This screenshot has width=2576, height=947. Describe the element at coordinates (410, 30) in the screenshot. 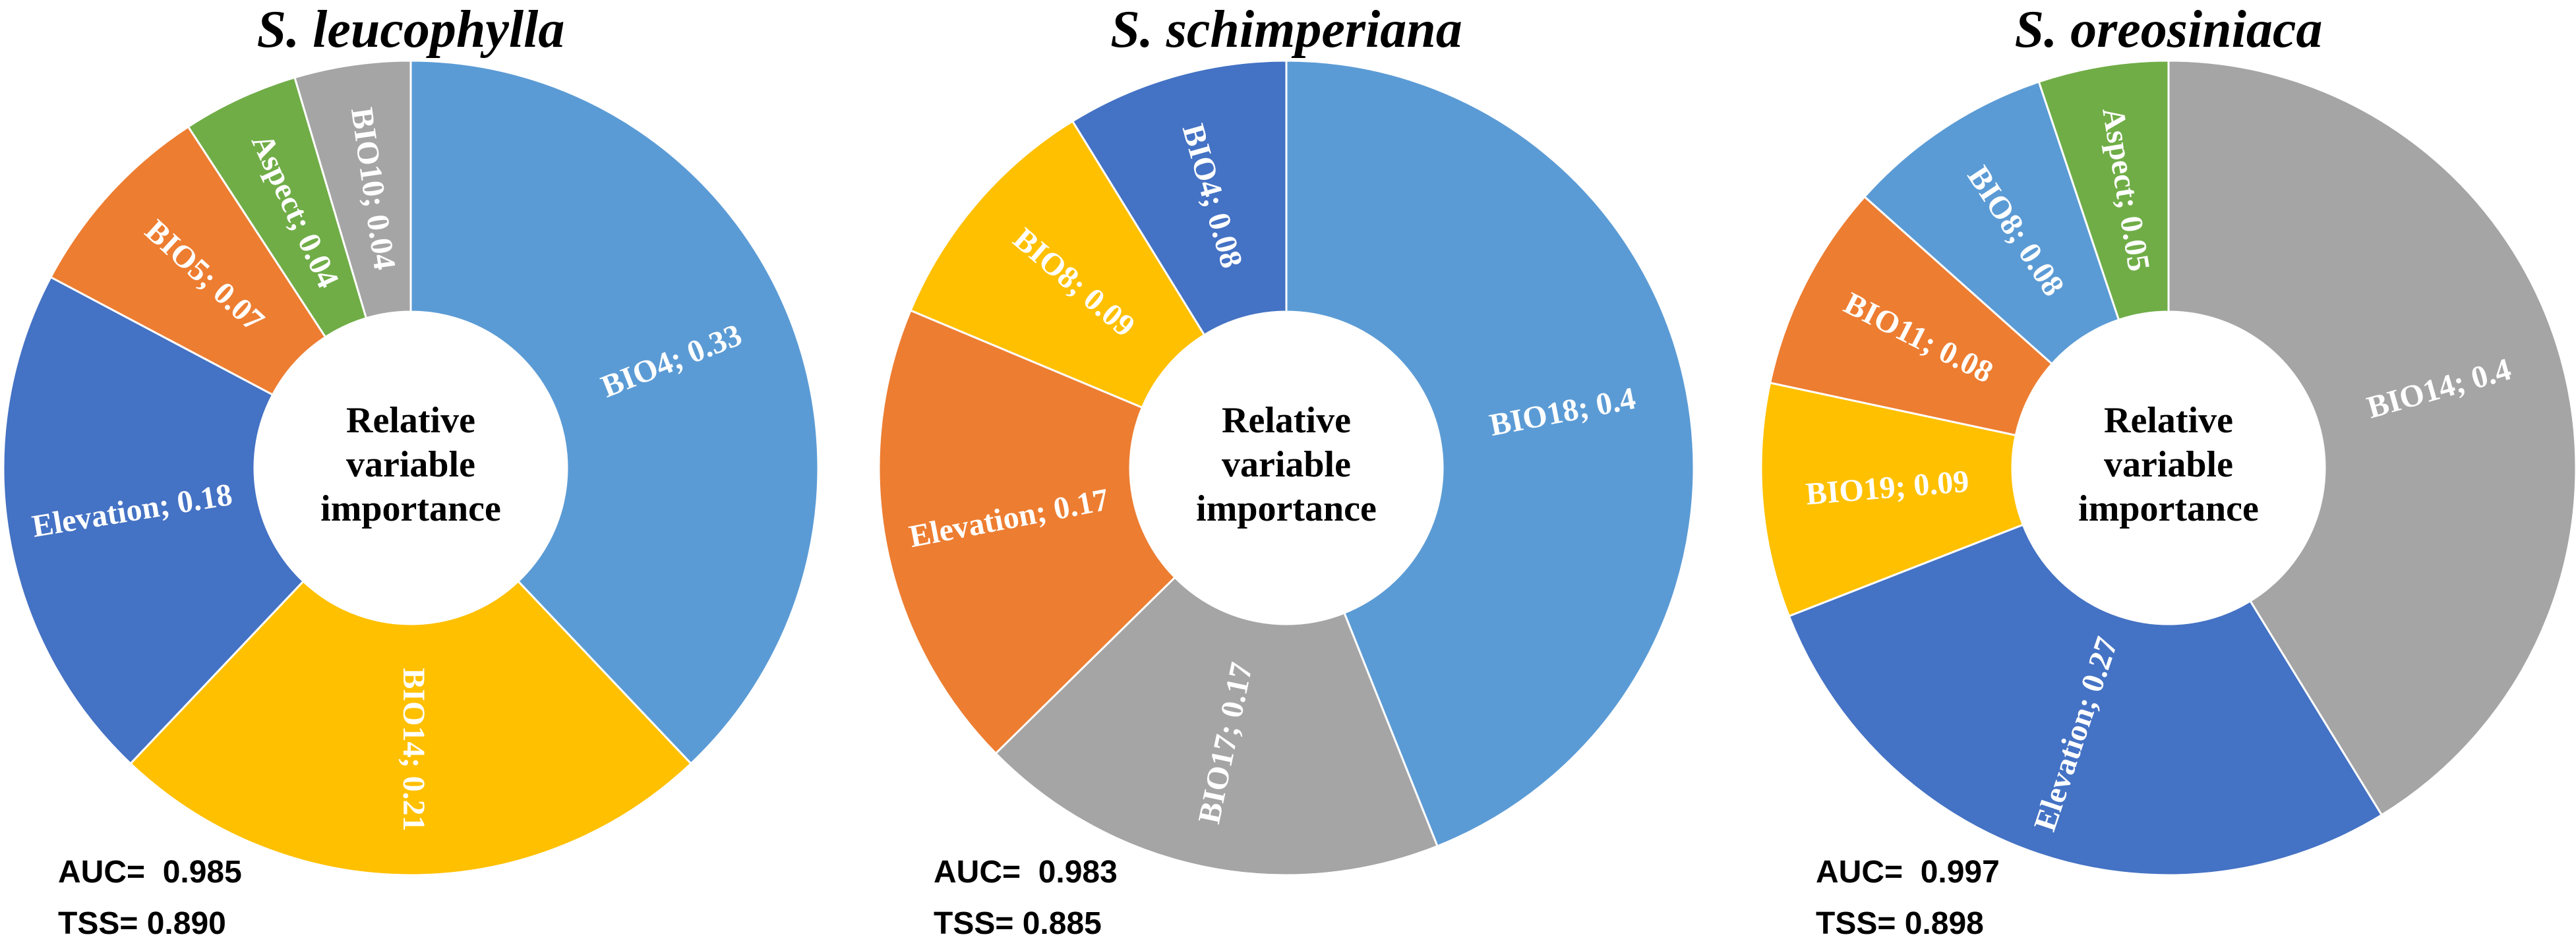

I see `chart-title: S. leucophylla` at that location.